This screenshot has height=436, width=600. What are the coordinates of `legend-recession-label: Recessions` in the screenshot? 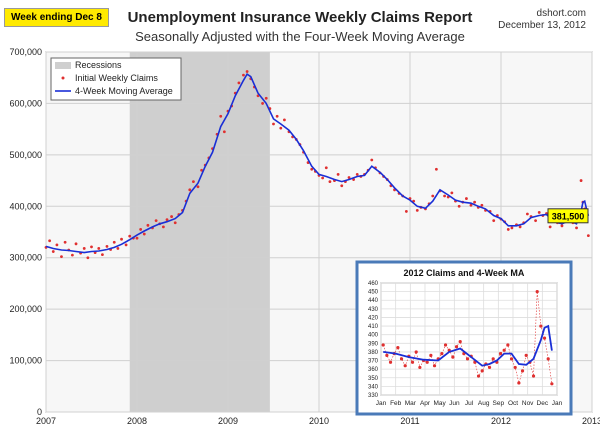 It's located at (98, 65).